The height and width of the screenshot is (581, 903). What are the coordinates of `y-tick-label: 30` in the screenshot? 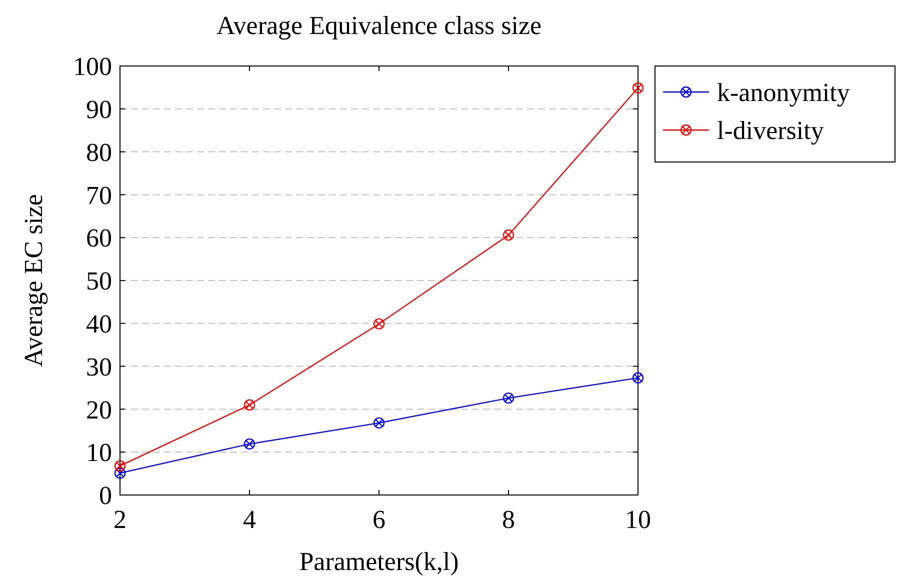 It's located at (99, 367).